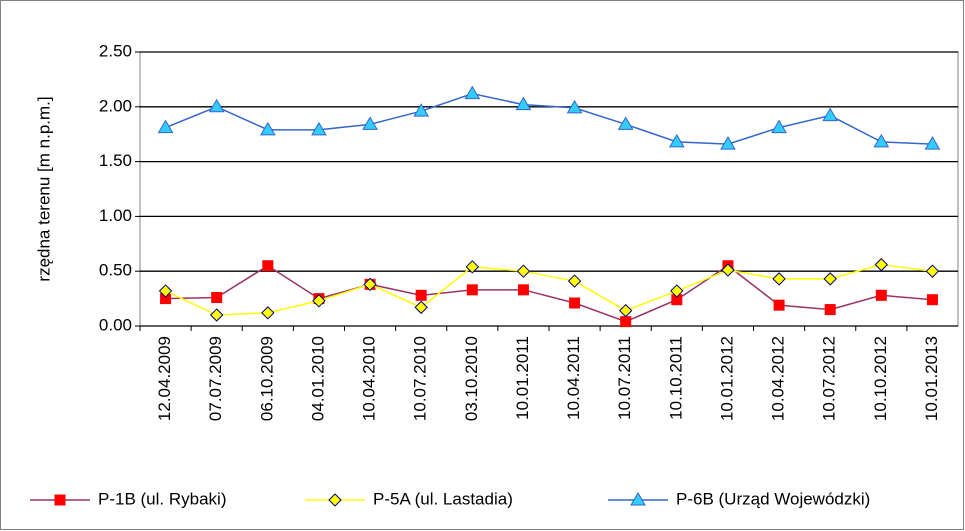 The height and width of the screenshot is (531, 965). I want to click on x-tick-label: 07.07.2009, so click(215, 378).